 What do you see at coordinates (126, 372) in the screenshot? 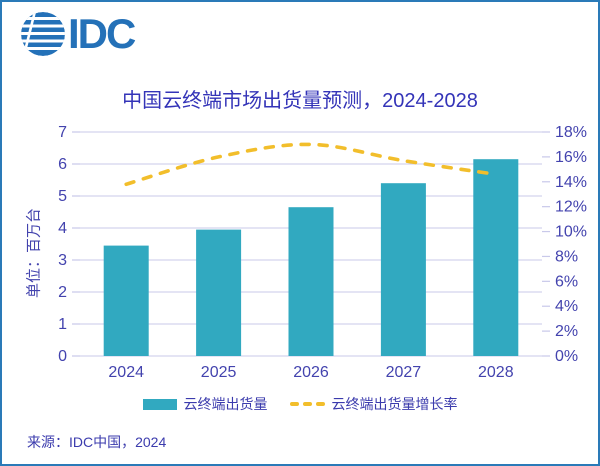
I see `x-axis-label-2024: 2024` at bounding box center [126, 372].